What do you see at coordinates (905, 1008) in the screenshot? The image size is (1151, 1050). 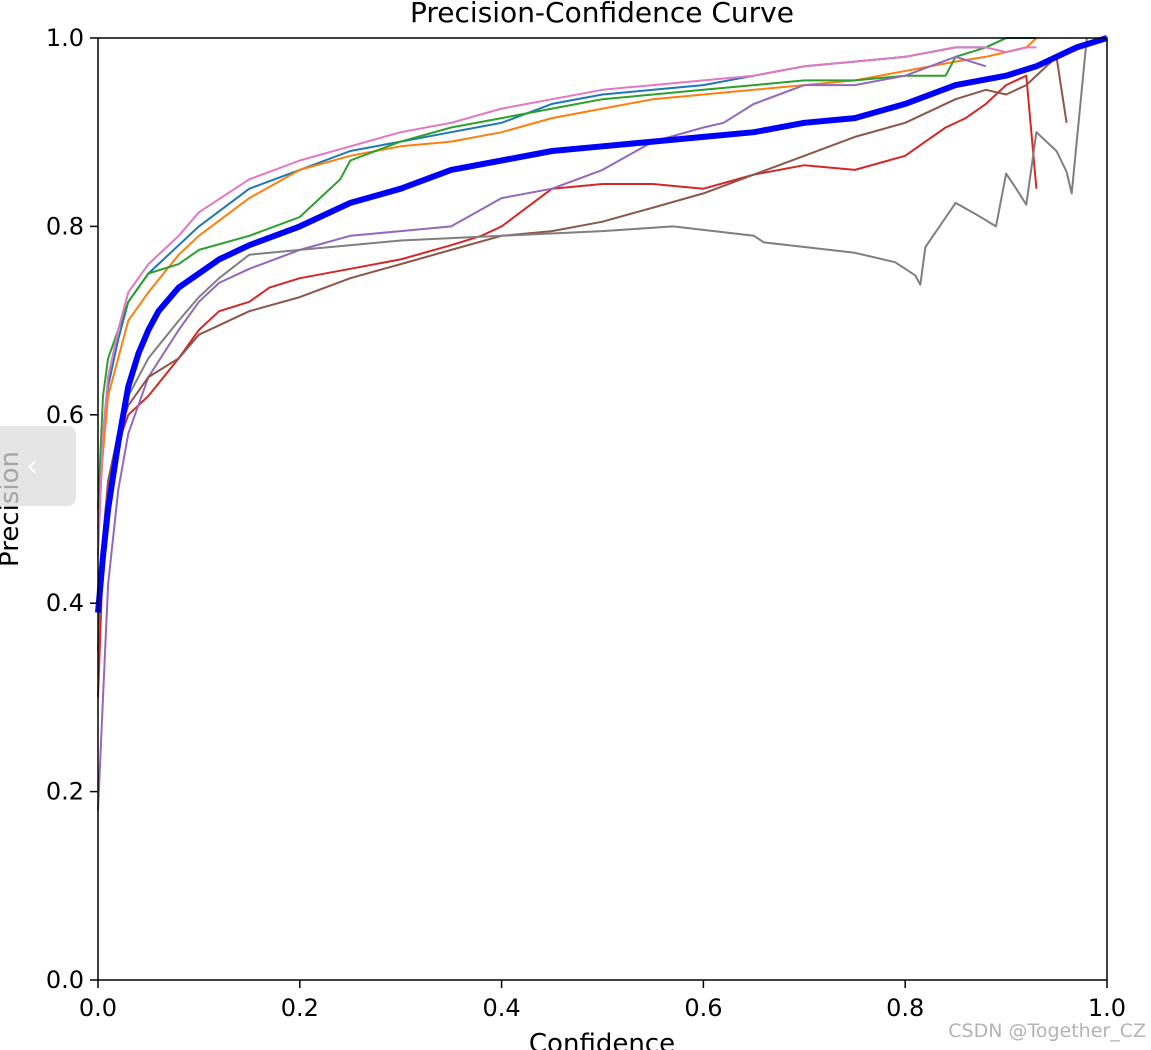 I see `x-tick-label: 0.8` at bounding box center [905, 1008].